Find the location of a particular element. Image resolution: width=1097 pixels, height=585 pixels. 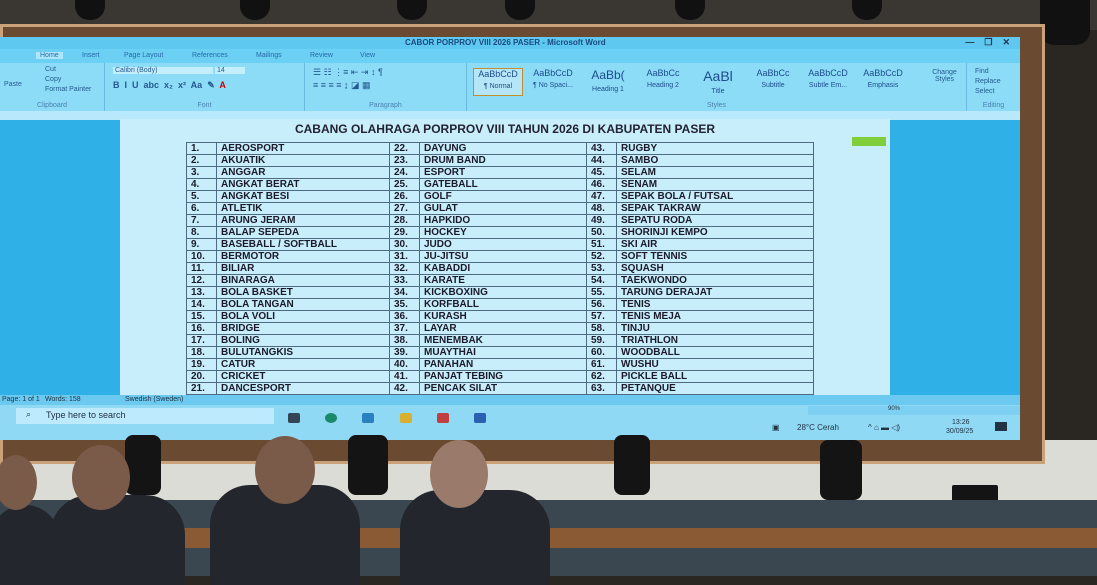

sport-name: DANCESPORT is located at coordinates (303, 388).